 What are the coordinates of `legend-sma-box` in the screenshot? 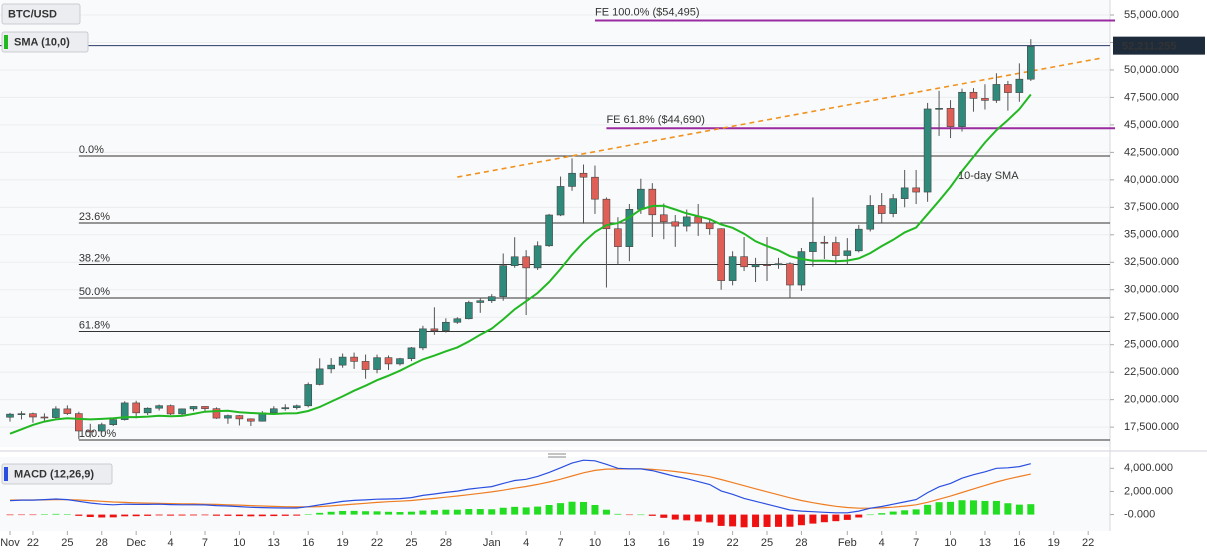 It's located at (45, 42).